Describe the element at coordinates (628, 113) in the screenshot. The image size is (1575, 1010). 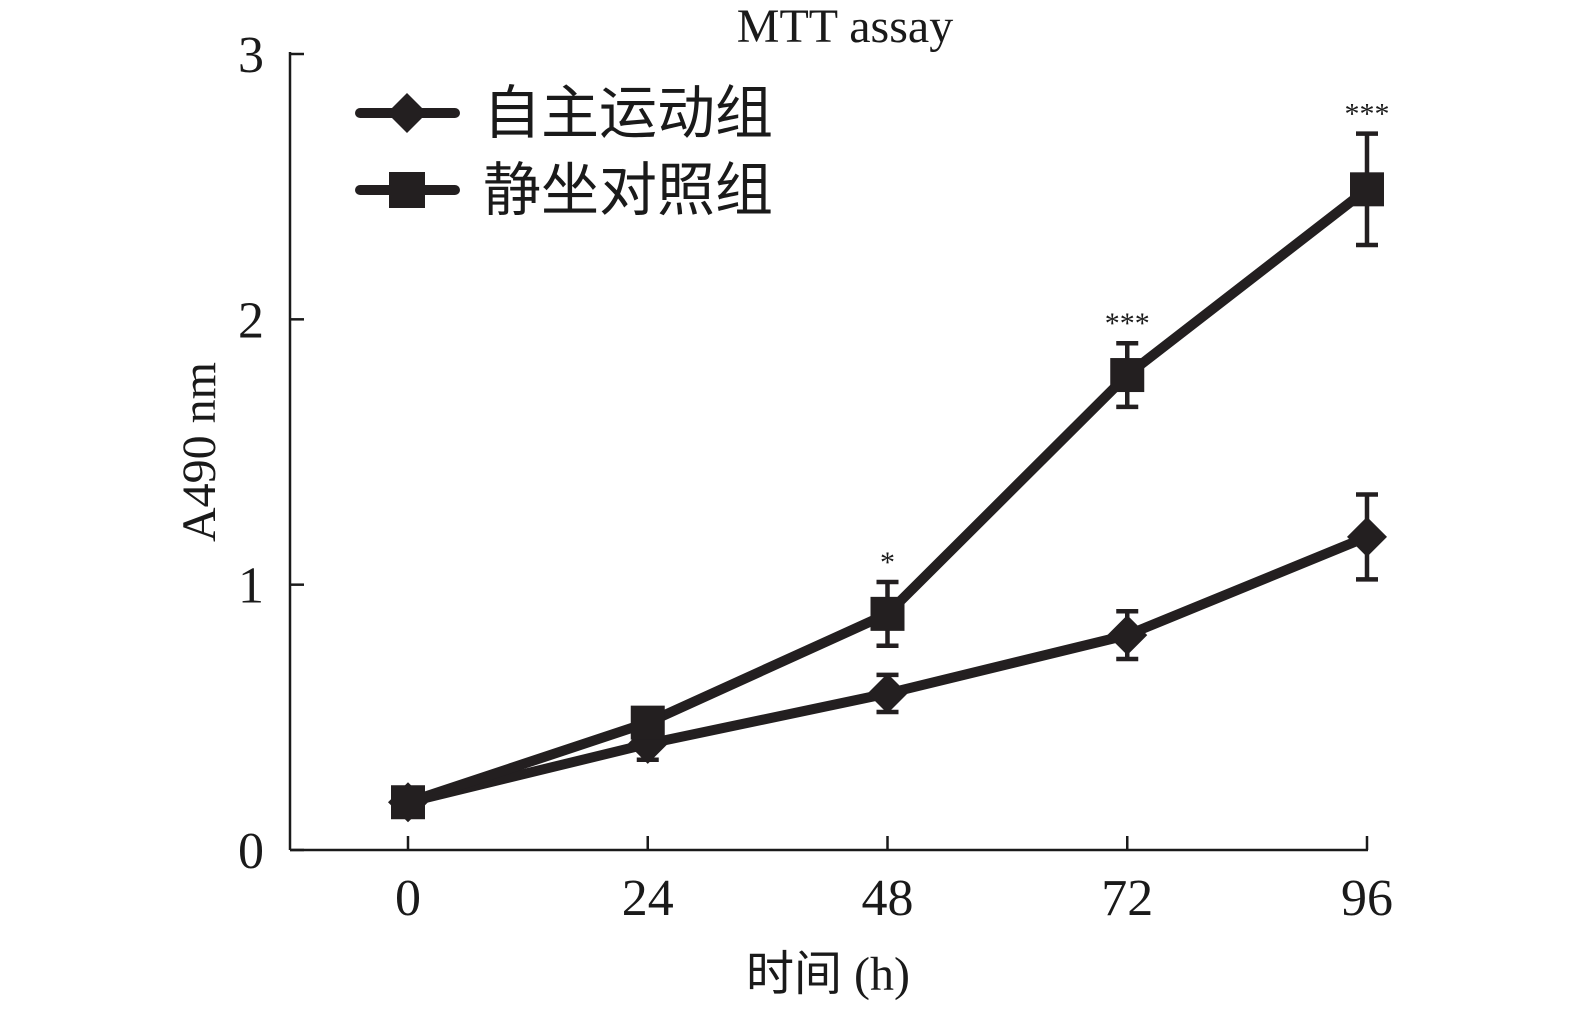
I see `legend-label: 自主运动组` at that location.